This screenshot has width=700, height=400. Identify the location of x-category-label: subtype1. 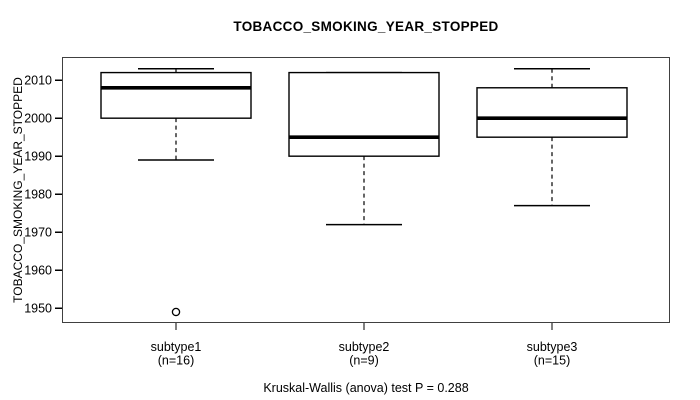
(176, 347).